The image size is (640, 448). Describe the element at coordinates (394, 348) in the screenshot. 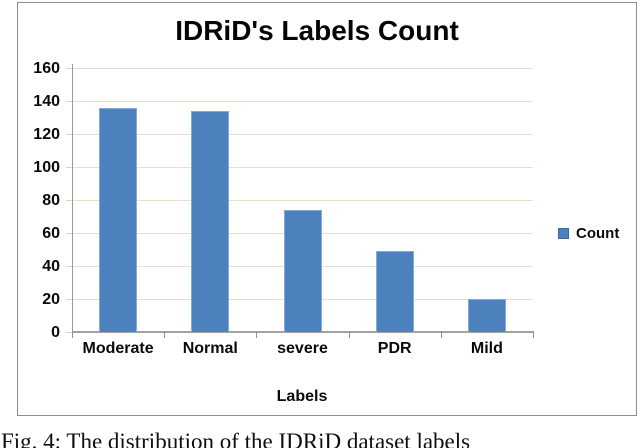

I see `x-category-label-pdr: PDR` at that location.